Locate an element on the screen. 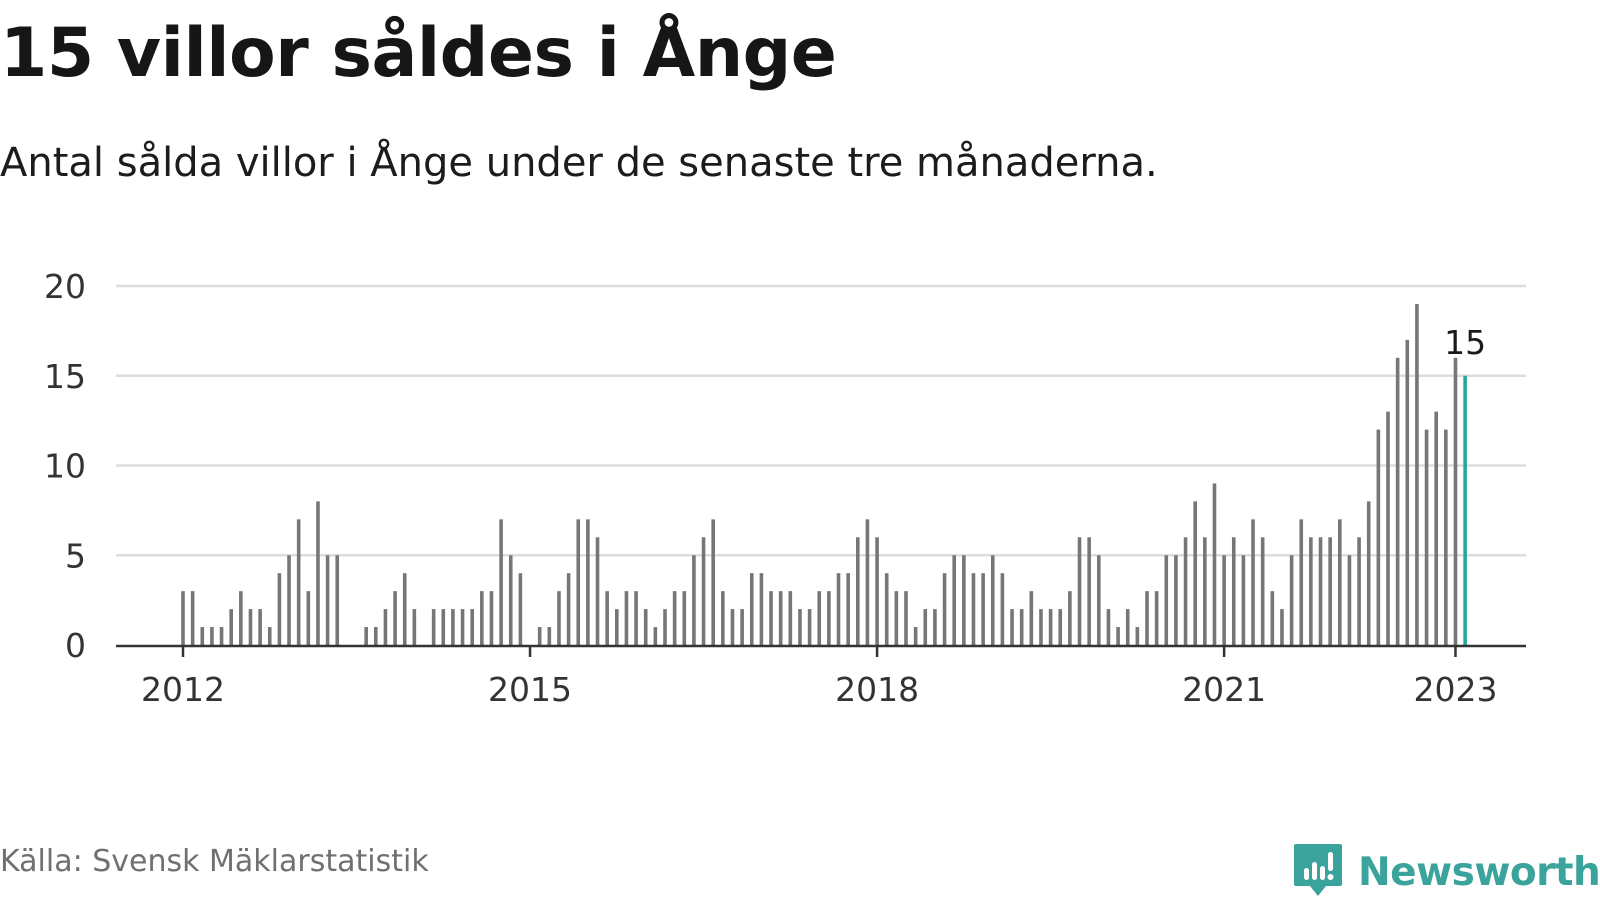  y-axis-tick-labels: 0 5 10 15 20 is located at coordinates (65, 466).